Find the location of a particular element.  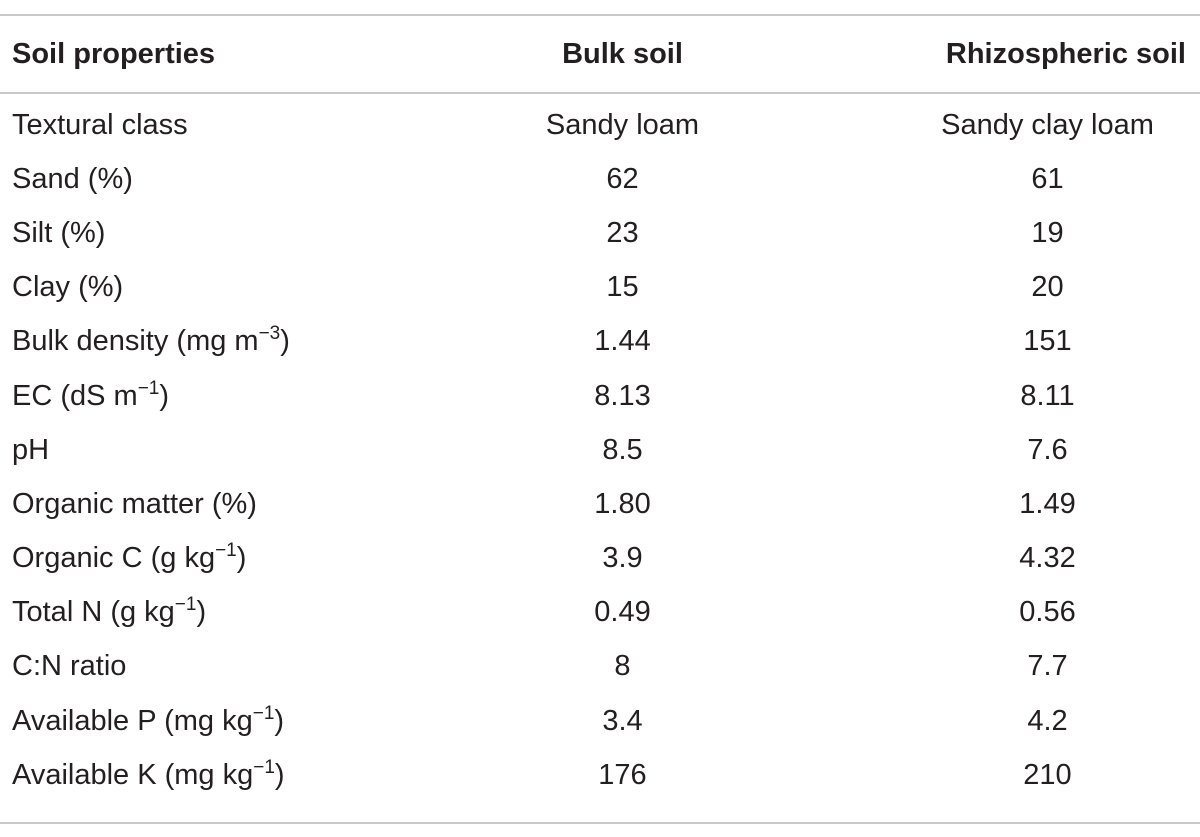

bulk-soil-value: 15 is located at coordinates (622, 287).